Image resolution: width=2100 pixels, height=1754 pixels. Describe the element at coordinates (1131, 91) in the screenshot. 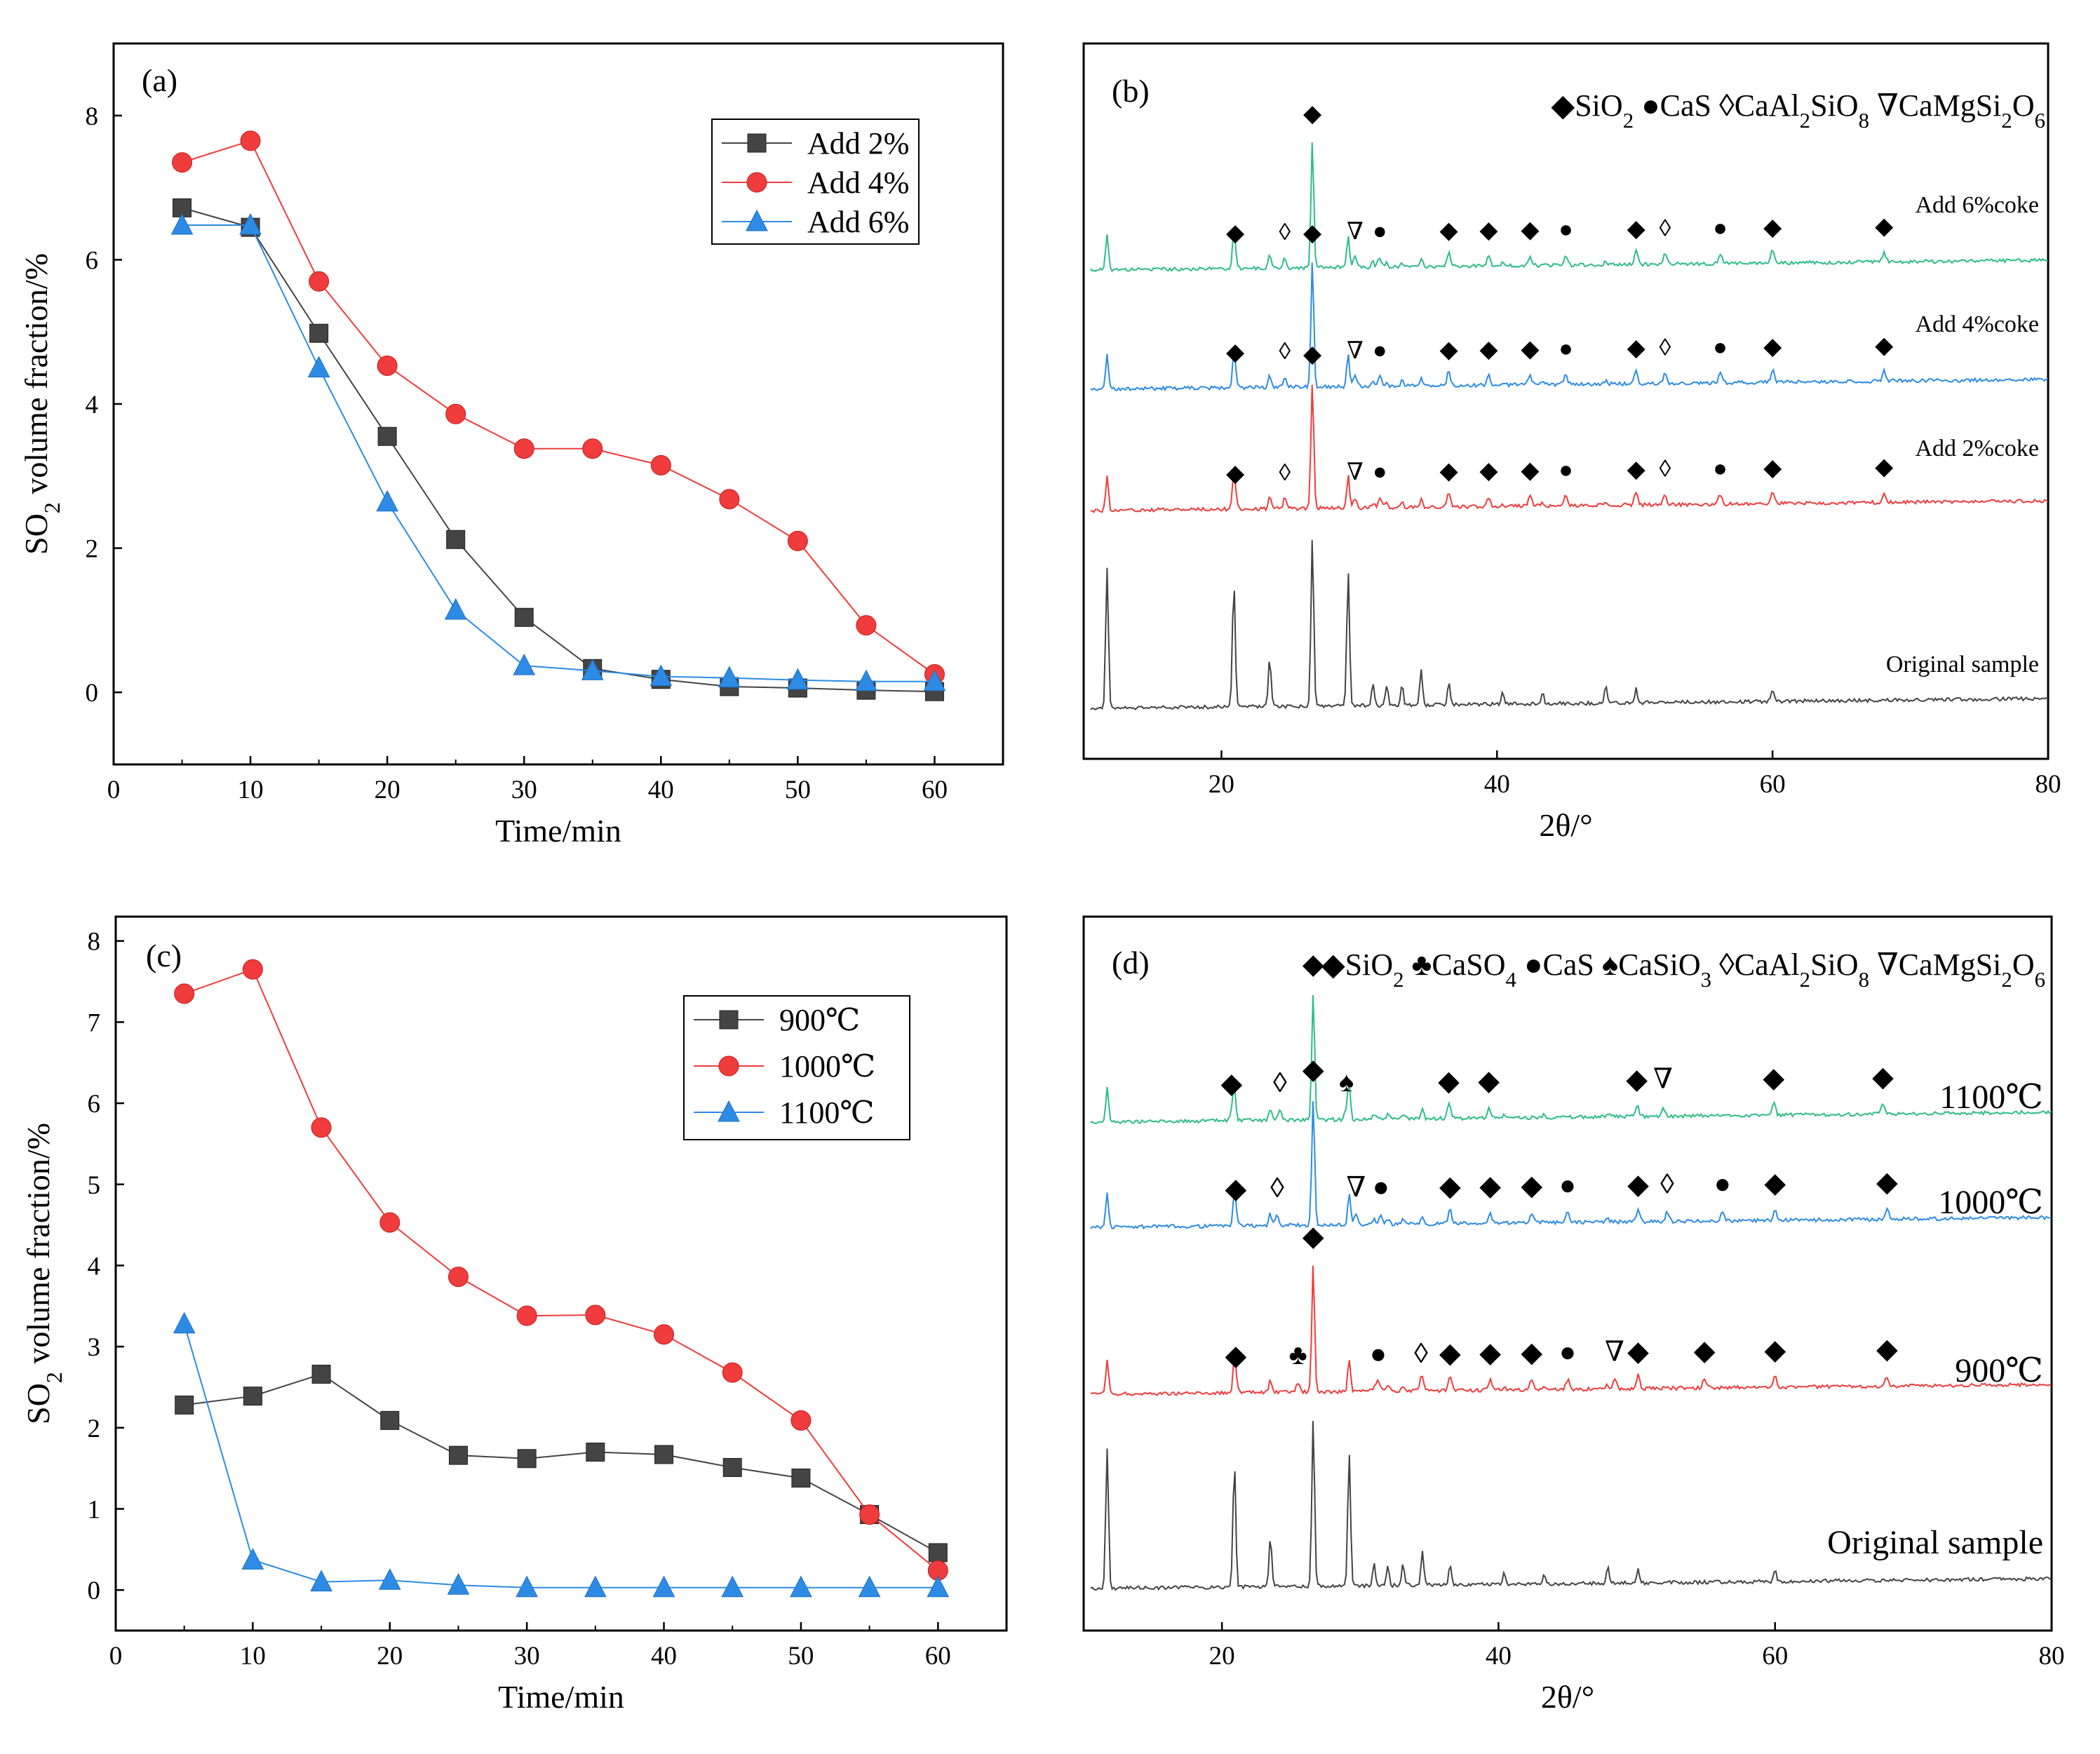

I see `panel-label: (b)` at that location.